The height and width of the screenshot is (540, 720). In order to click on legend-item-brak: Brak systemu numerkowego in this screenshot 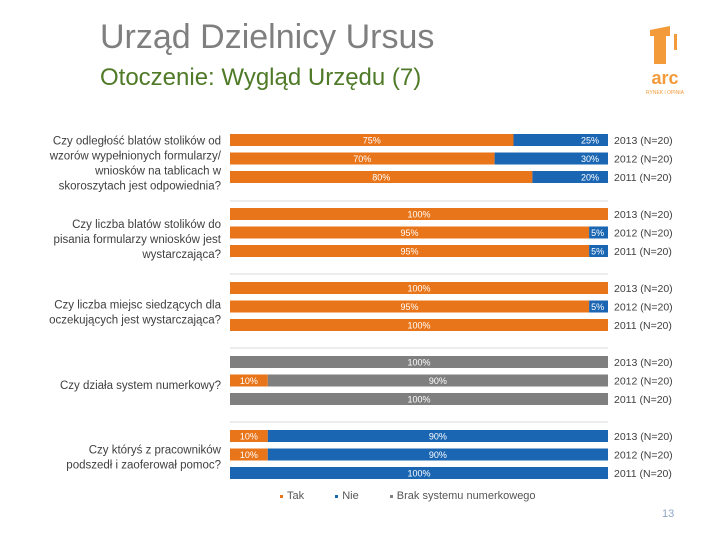, I will do `click(462, 496)`.